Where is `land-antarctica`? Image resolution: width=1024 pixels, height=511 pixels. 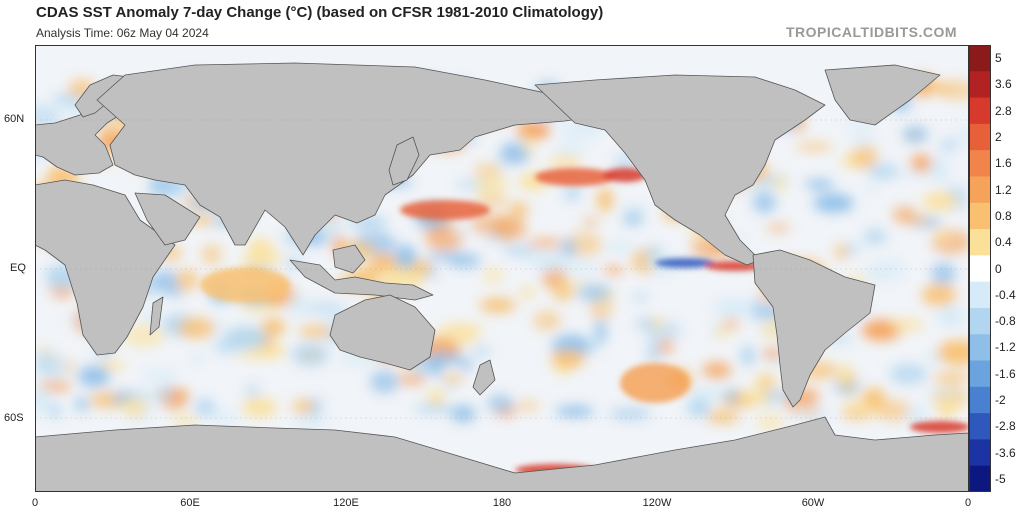
land-antarctica is located at coordinates (502, 454).